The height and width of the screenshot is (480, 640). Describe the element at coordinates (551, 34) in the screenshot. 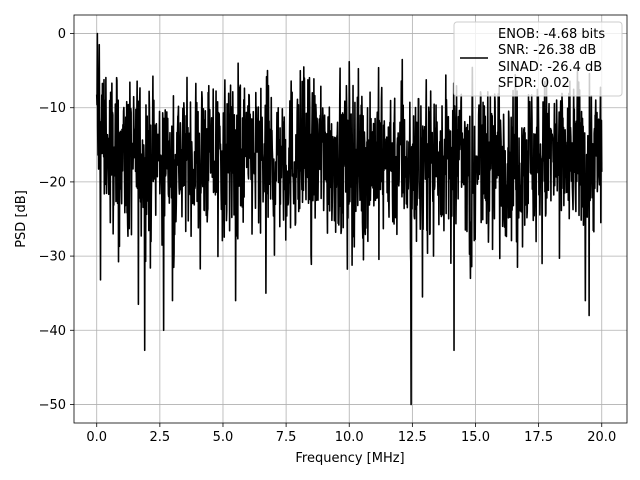

I see `legend-entry-enob: ENOB: -4.68 bits` at that location.